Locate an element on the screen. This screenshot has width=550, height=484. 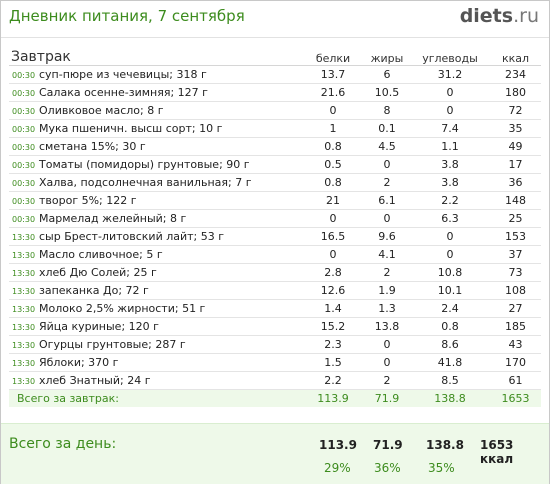
food-name: суп-пюре из чечевицы; 318 г is located at coordinates (123, 74).